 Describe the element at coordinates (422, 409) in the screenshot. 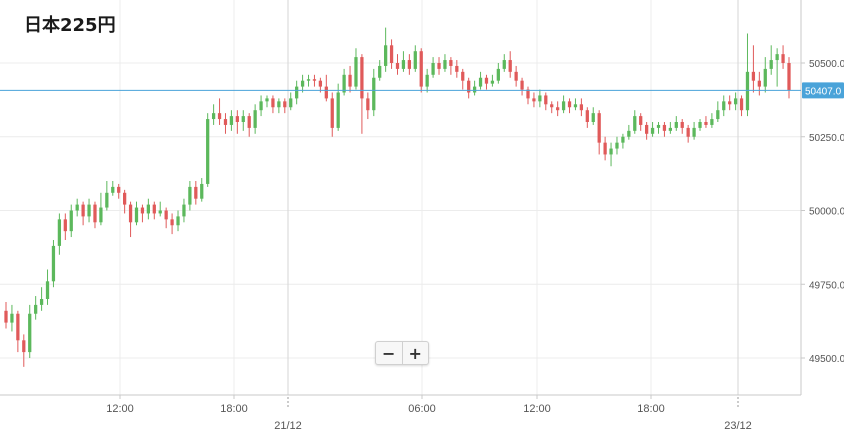

I see `x-tick-label: 06:00` at that location.